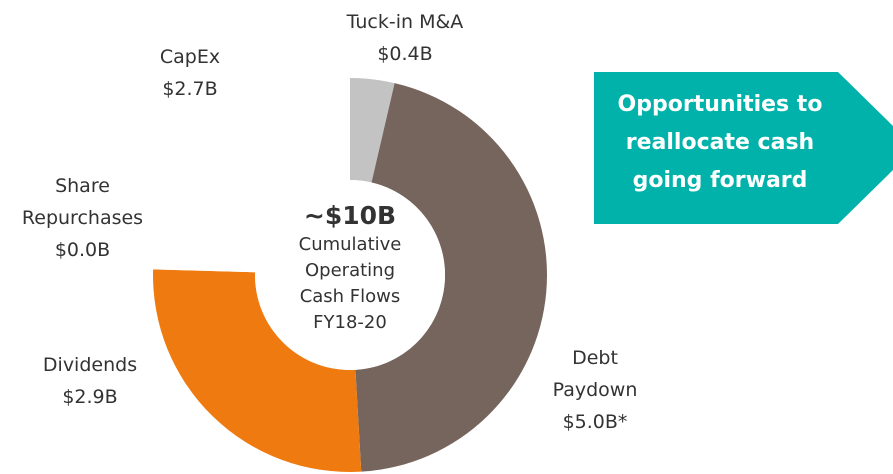  What do you see at coordinates (595, 422) in the screenshot?
I see `value-label: $5.0B*` at bounding box center [595, 422].